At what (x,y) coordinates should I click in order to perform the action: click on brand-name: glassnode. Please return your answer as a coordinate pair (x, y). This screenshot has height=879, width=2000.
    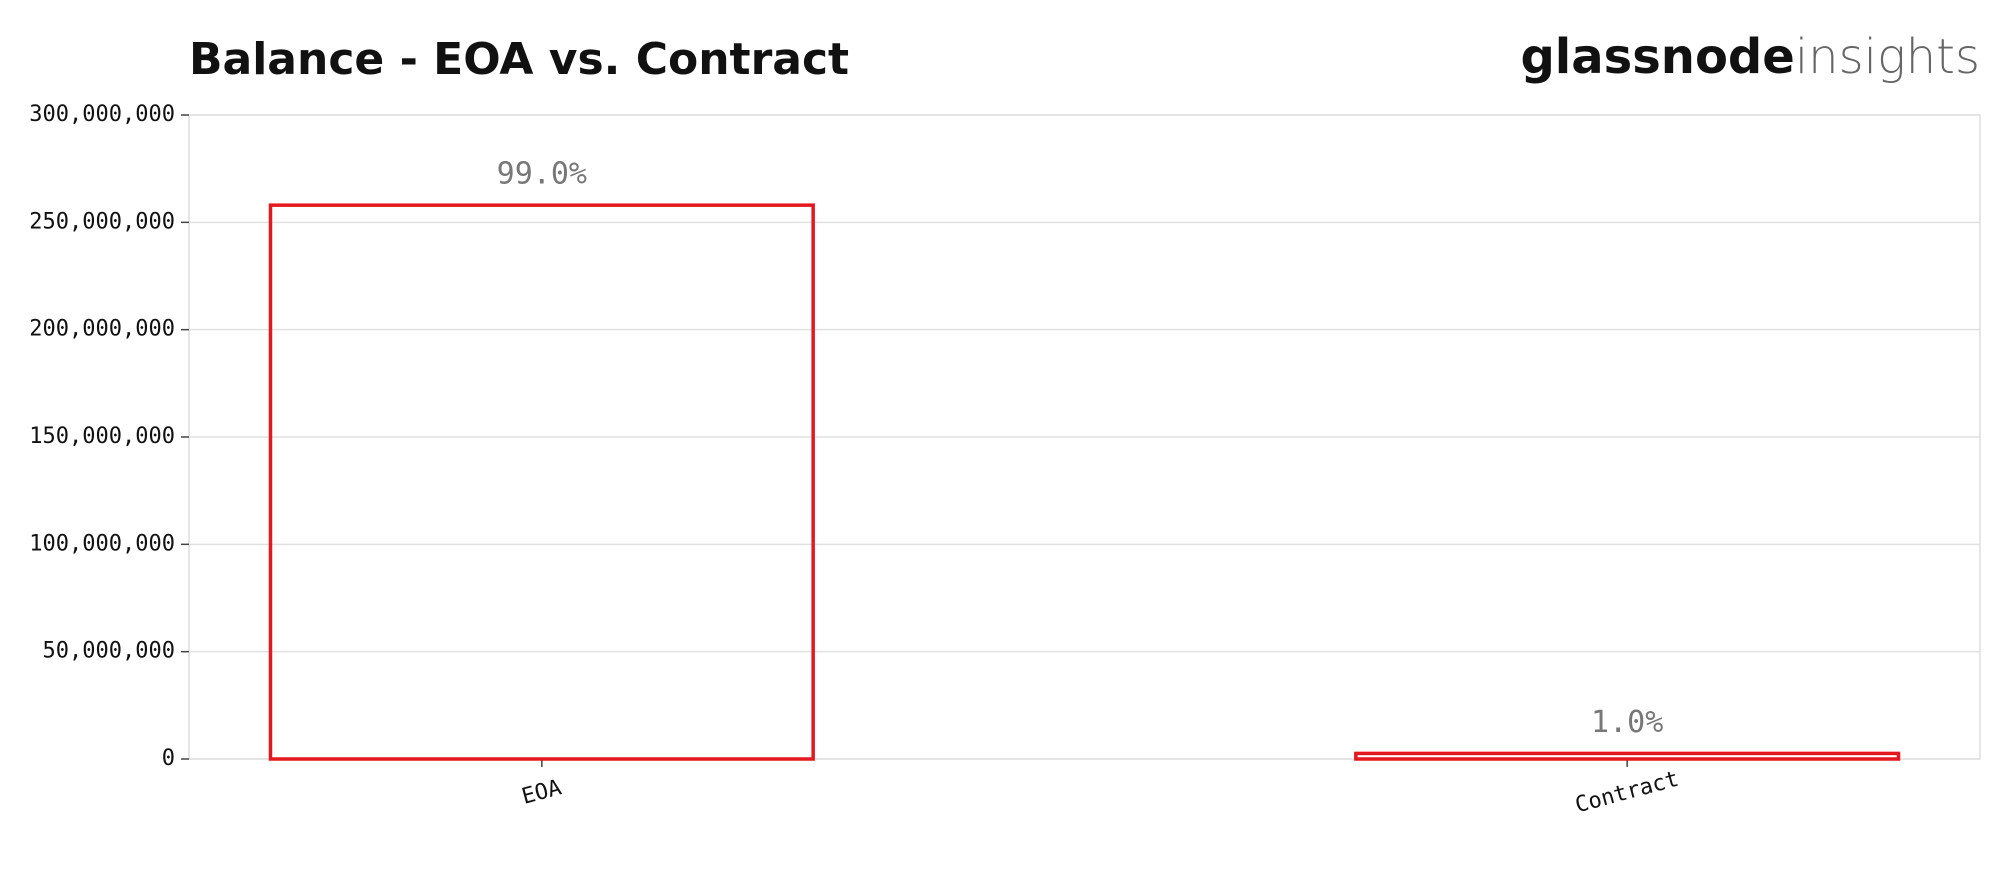
    Looking at the image, I should click on (1657, 57).